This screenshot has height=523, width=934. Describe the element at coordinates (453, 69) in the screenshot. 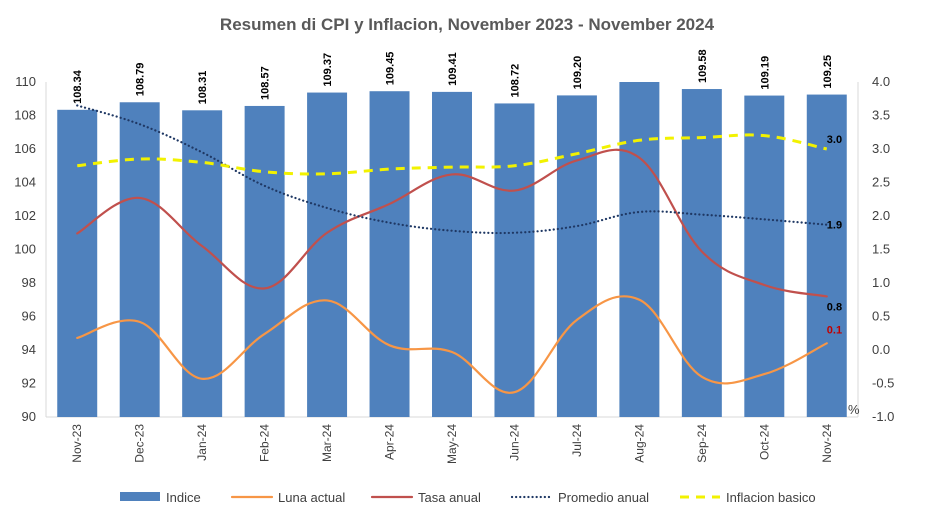

I see `bar-data-label: 109.41` at that location.